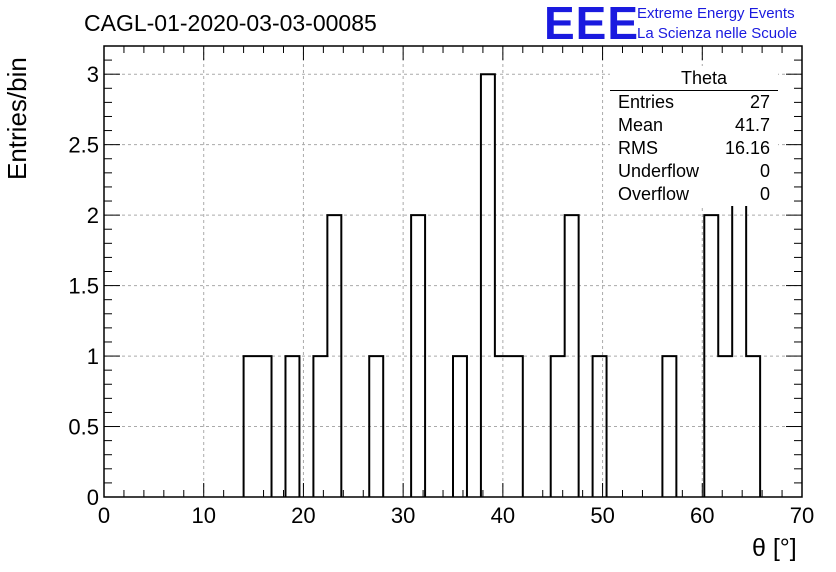  I want to click on x-tick-label: 70, so click(802, 515).